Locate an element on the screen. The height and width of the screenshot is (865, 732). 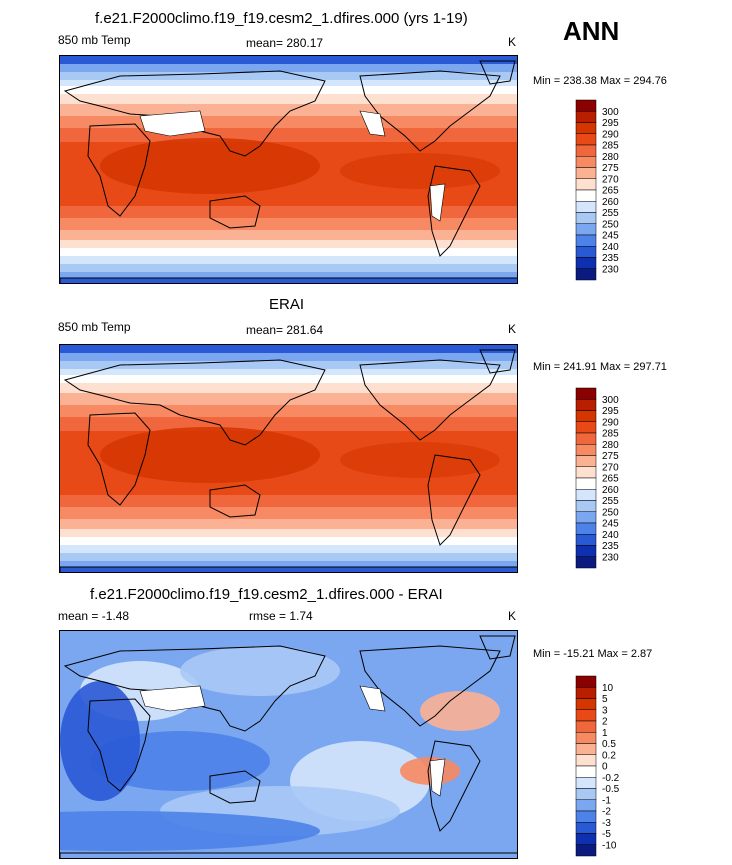
panel2-mean-label: mean= 281.64 is located at coordinates (285, 330).